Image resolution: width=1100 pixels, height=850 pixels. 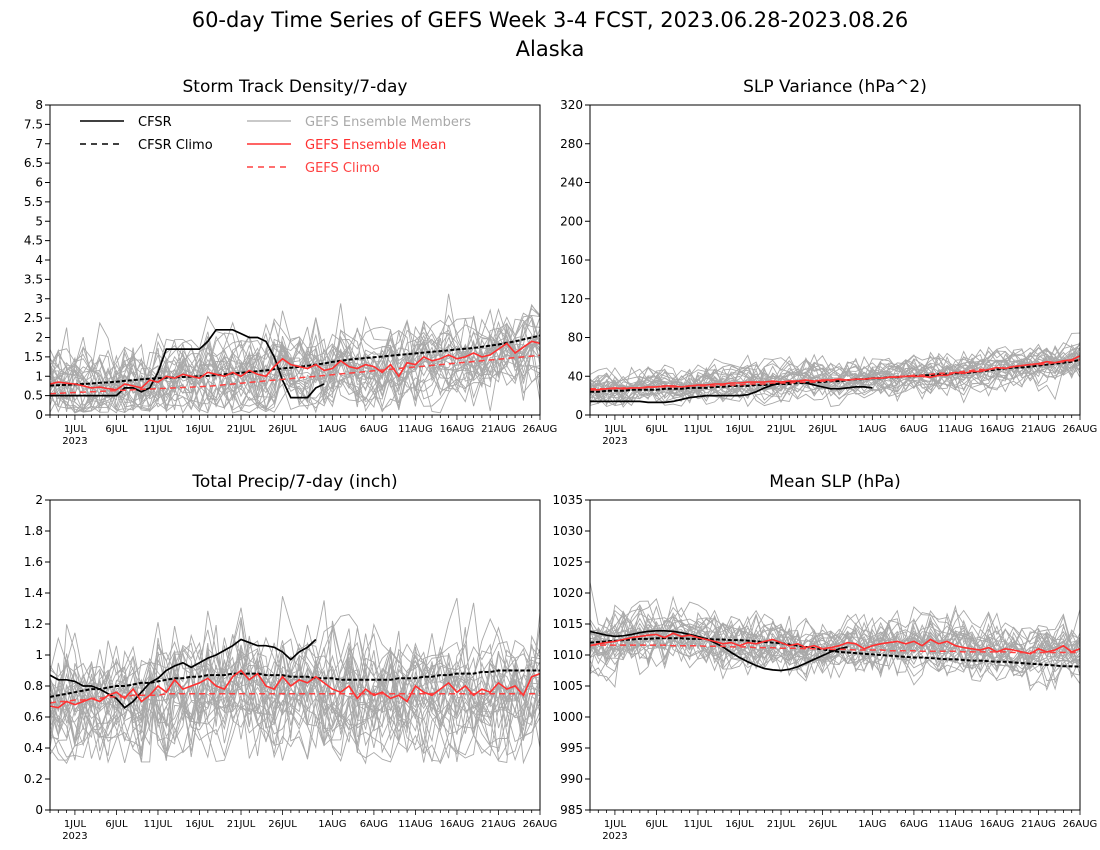 What do you see at coordinates (567, 531) in the screenshot?
I see `y-tick-label: 1030` at bounding box center [567, 531].